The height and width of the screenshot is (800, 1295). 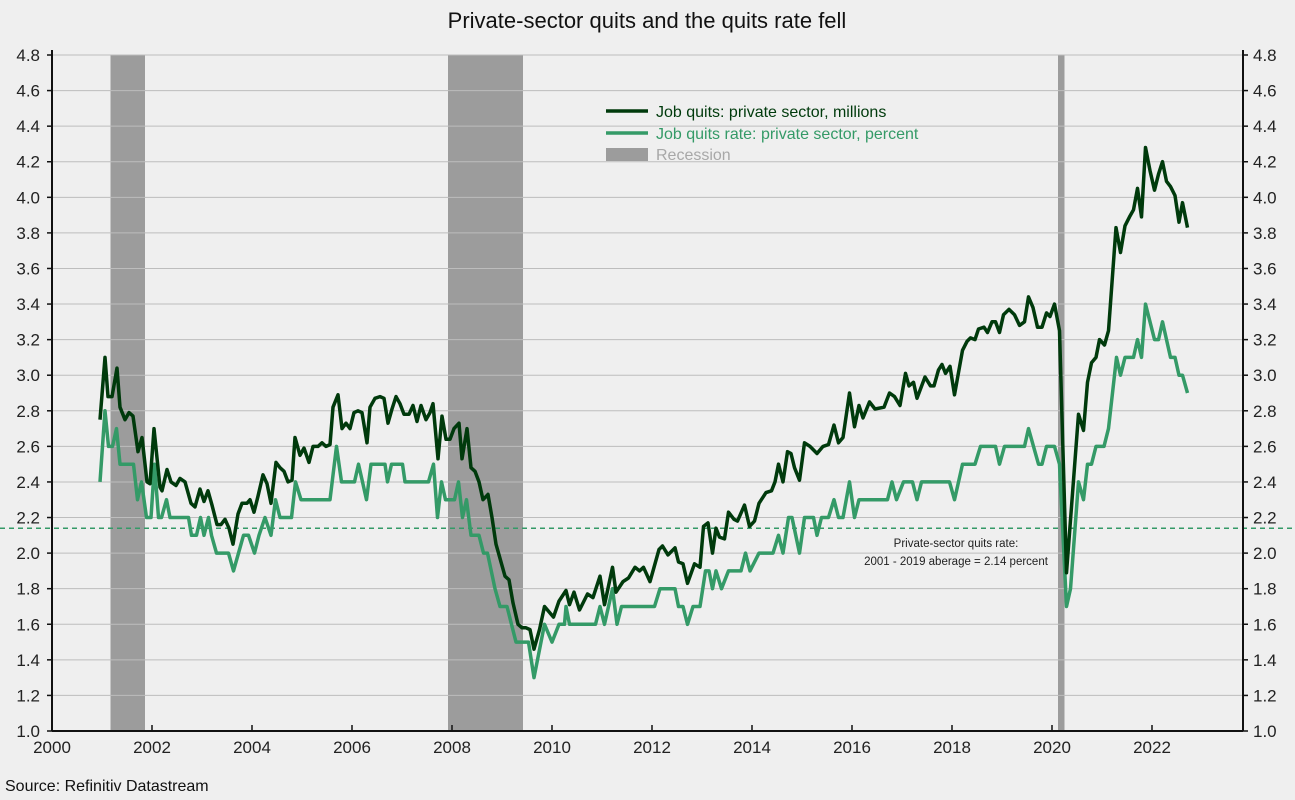 I want to click on x-tick-label: 2020, so click(x=1052, y=747).